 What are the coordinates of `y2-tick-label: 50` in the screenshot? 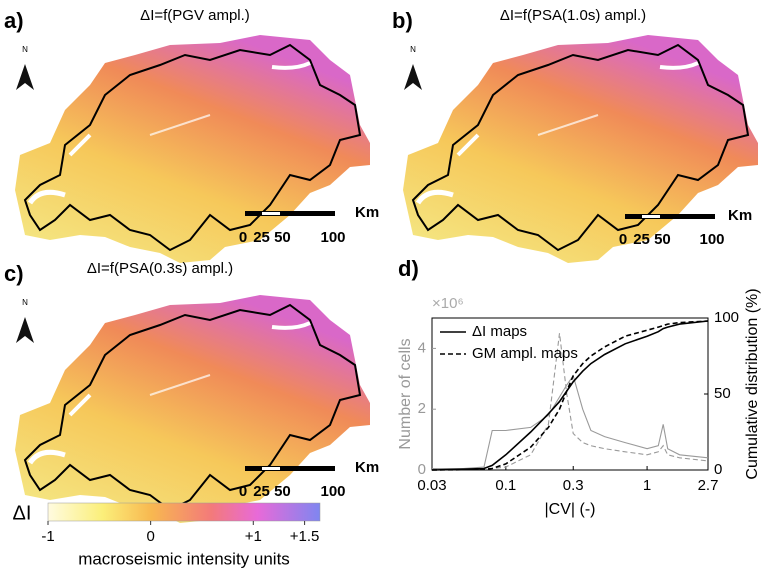 It's located at (722, 393).